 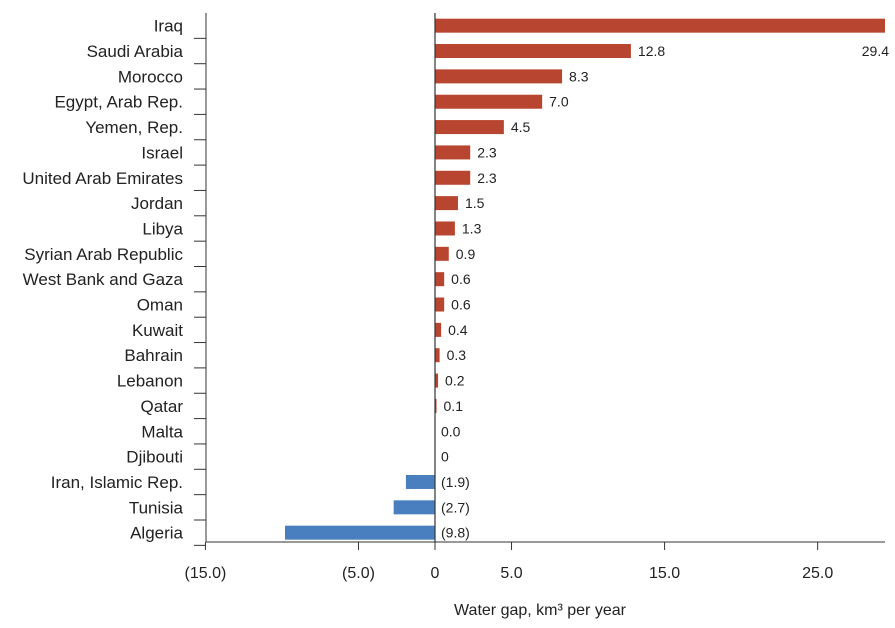 I want to click on bar-saudi-arabia, so click(x=533, y=51).